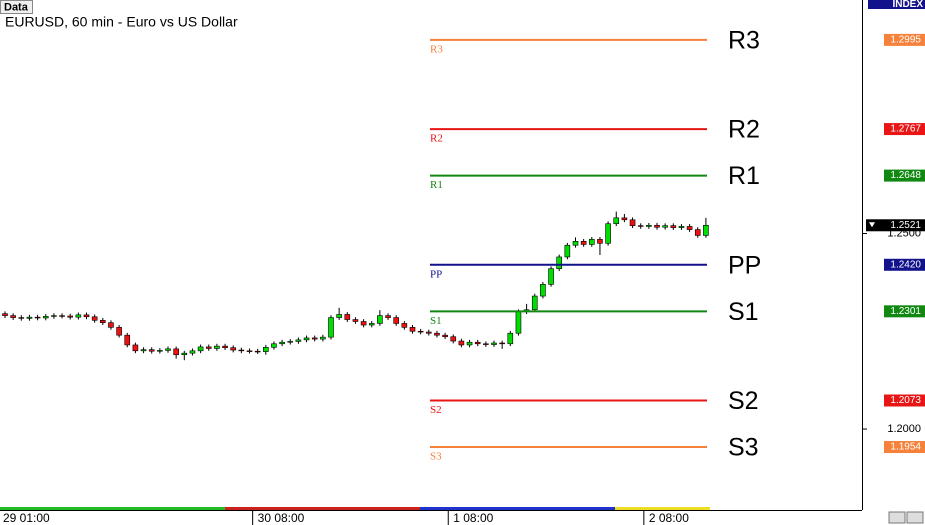 This screenshot has height=525, width=925. I want to click on x-tick-label: 30 08:00, so click(281, 518).